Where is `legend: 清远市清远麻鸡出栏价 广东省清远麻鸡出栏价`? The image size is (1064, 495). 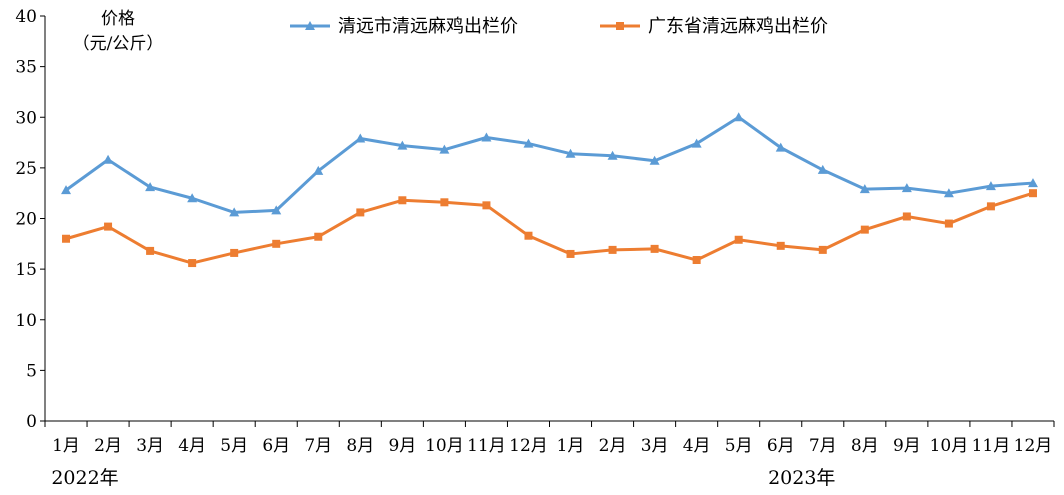 legend: 清远市清远麻鸡出栏价 广东省清远麻鸡出栏价 is located at coordinates (559, 26).